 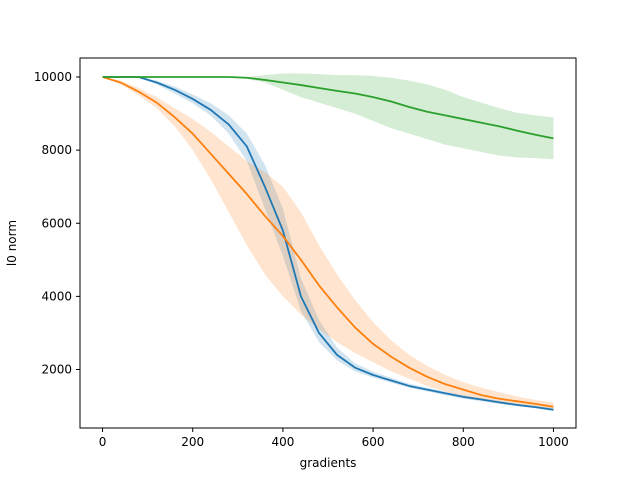 I want to click on y-axis-label: l0 norm, so click(x=12, y=243).